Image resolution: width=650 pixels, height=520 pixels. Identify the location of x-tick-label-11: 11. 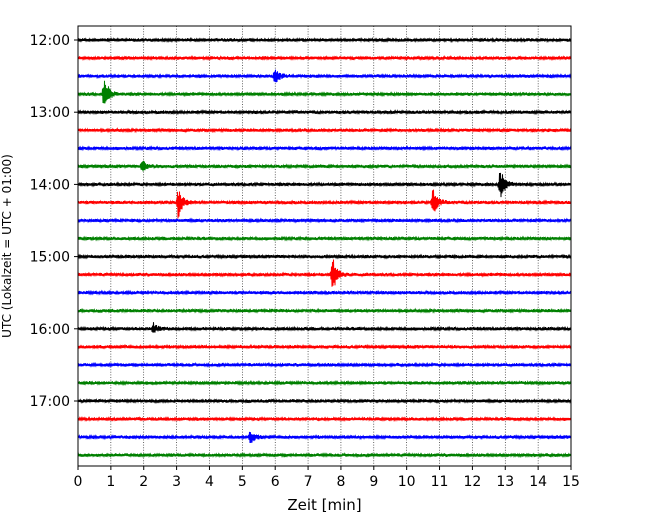
(440, 482).